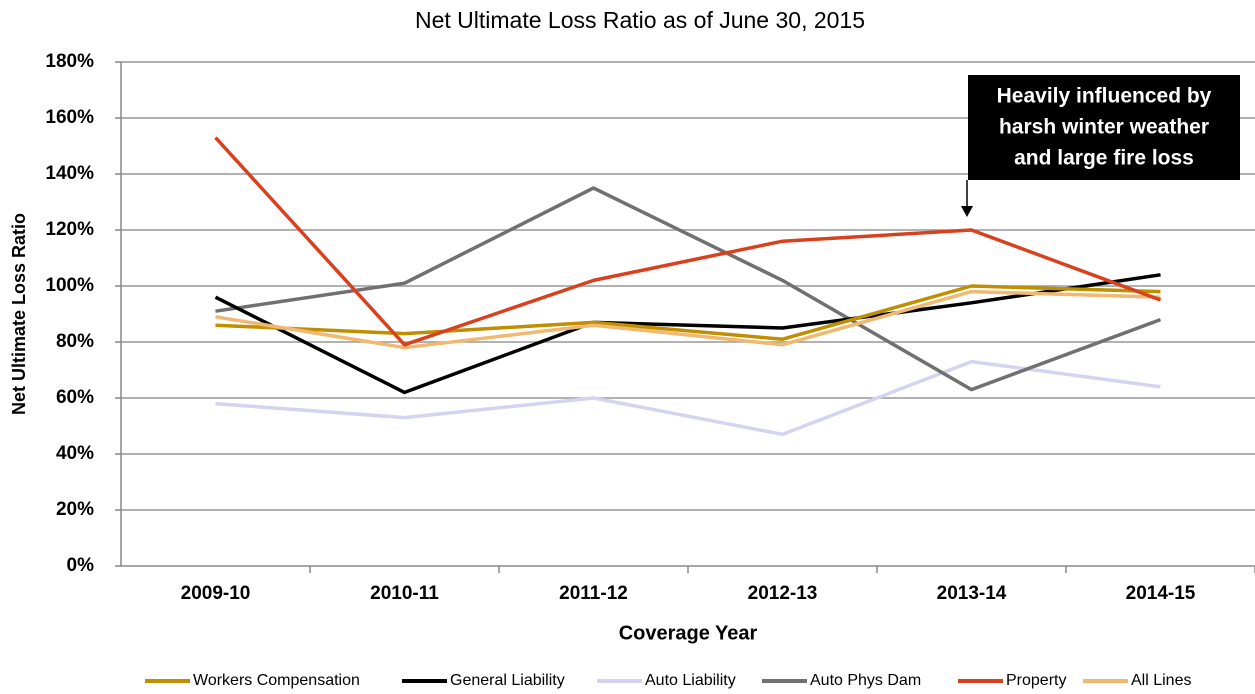 This screenshot has height=694, width=1255. Describe the element at coordinates (404, 593) in the screenshot. I see `x-tick-label: 2010-11` at that location.